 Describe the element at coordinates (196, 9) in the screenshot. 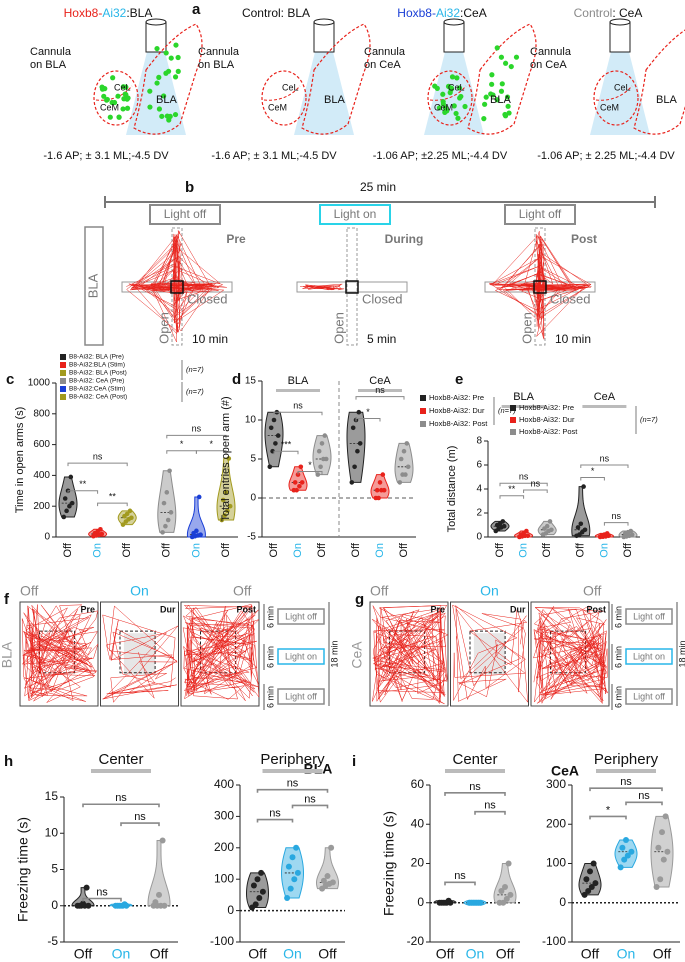

I see `panel-label: a` at that location.